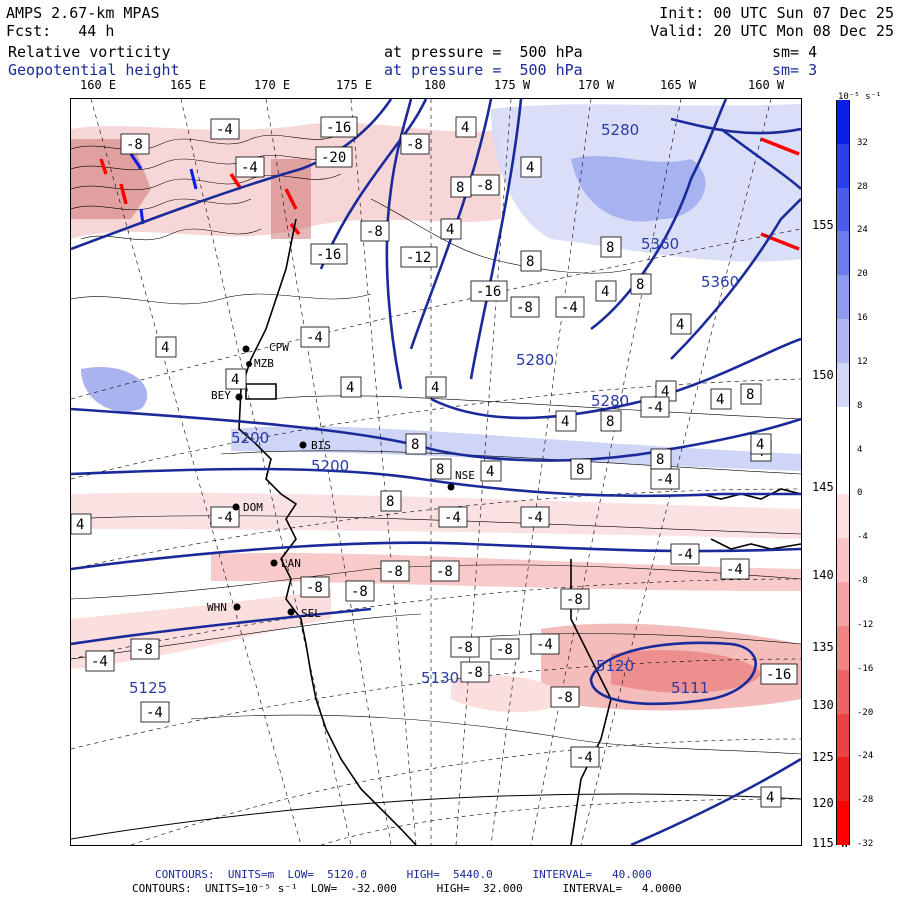 The height and width of the screenshot is (900, 900). Describe the element at coordinates (776, 13) in the screenshot. I see `init-time: Init: 00 UTC Sun 07 Dec 25` at that location.